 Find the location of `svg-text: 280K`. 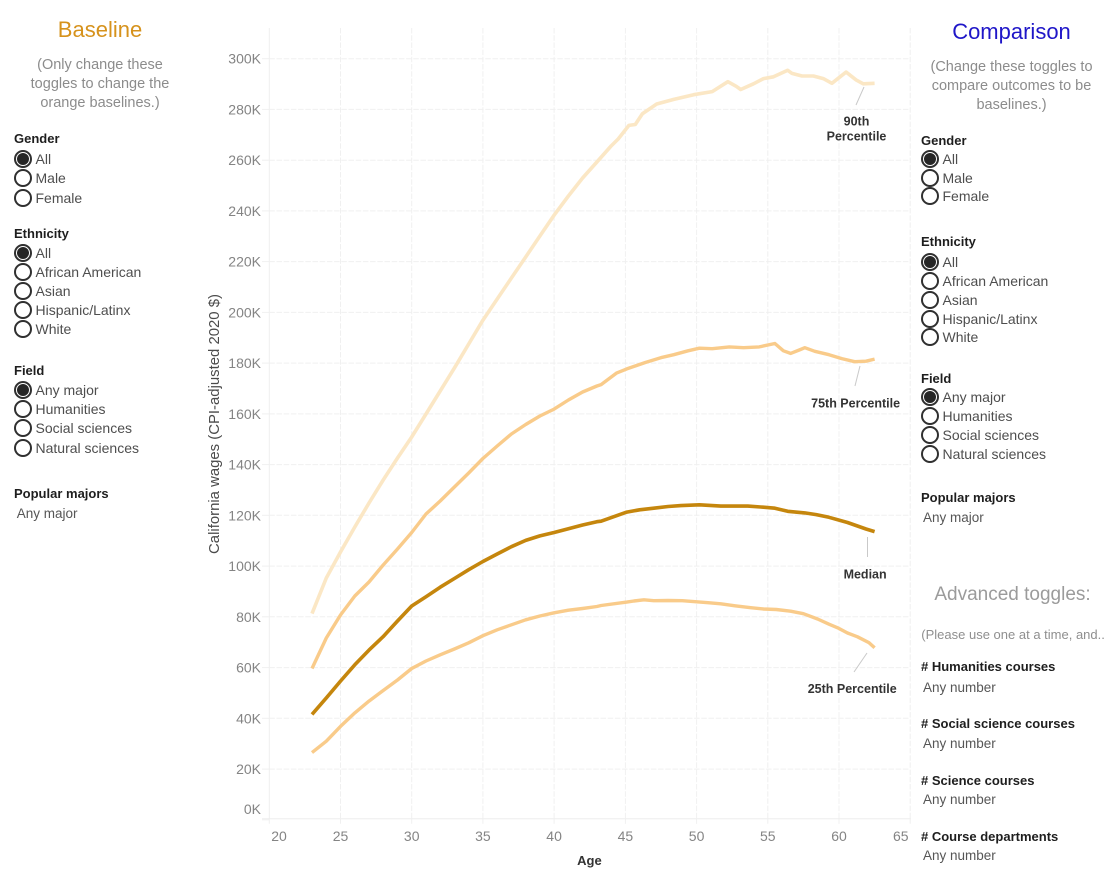

svg-text: 280K is located at coordinates (244, 109).